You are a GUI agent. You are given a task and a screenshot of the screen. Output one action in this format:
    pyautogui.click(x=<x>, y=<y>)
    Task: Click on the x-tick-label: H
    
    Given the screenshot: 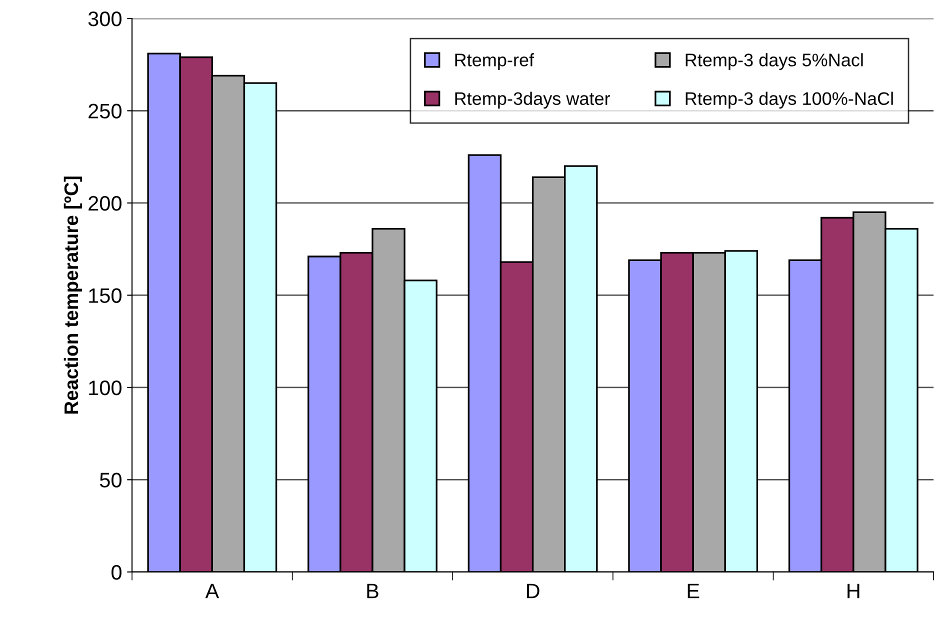 What is the action you would take?
    pyautogui.click(x=854, y=591)
    